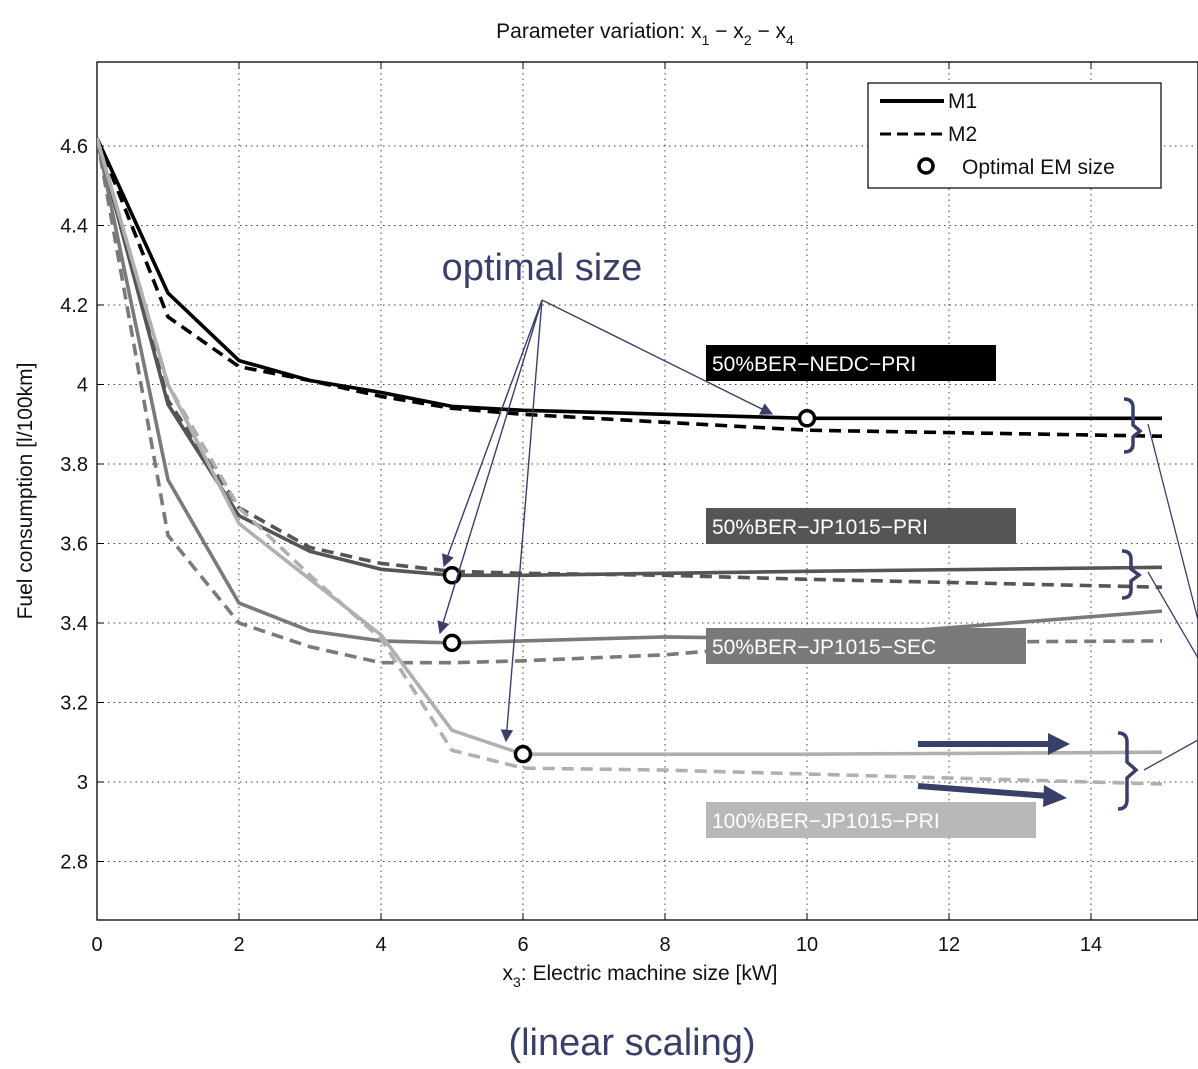  What do you see at coordinates (631, 1043) in the screenshot?
I see `caption-linear-scaling: (linear scaling)` at bounding box center [631, 1043].